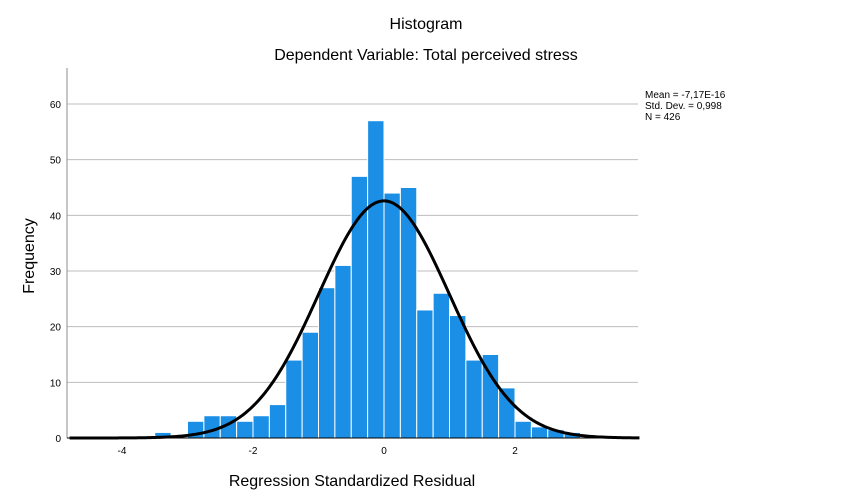  Describe the element at coordinates (29, 256) in the screenshot. I see `y-axis-title: Frequency` at that location.